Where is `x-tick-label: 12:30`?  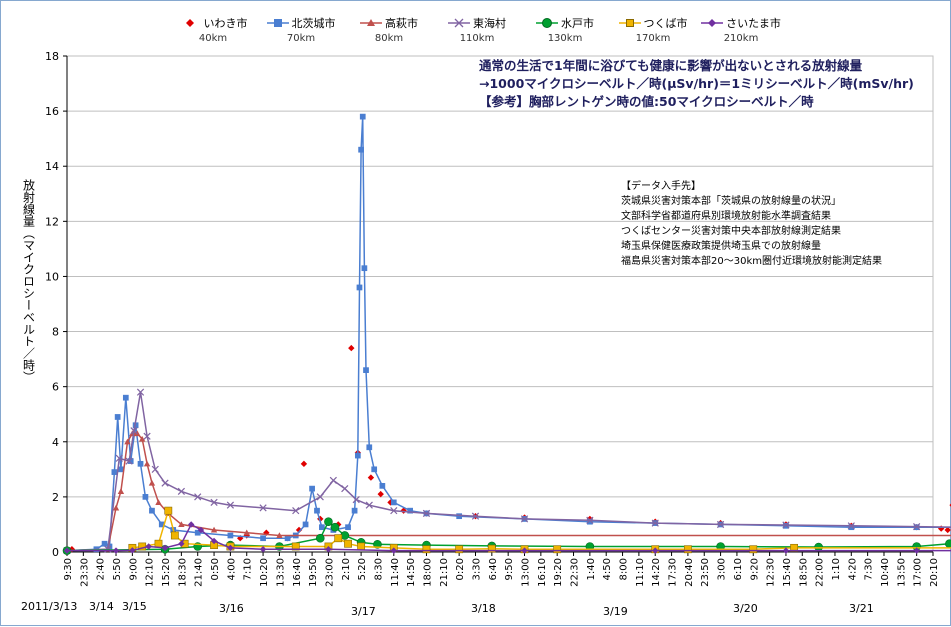
x-tick-label: 12:30 is located at coordinates (771, 572).